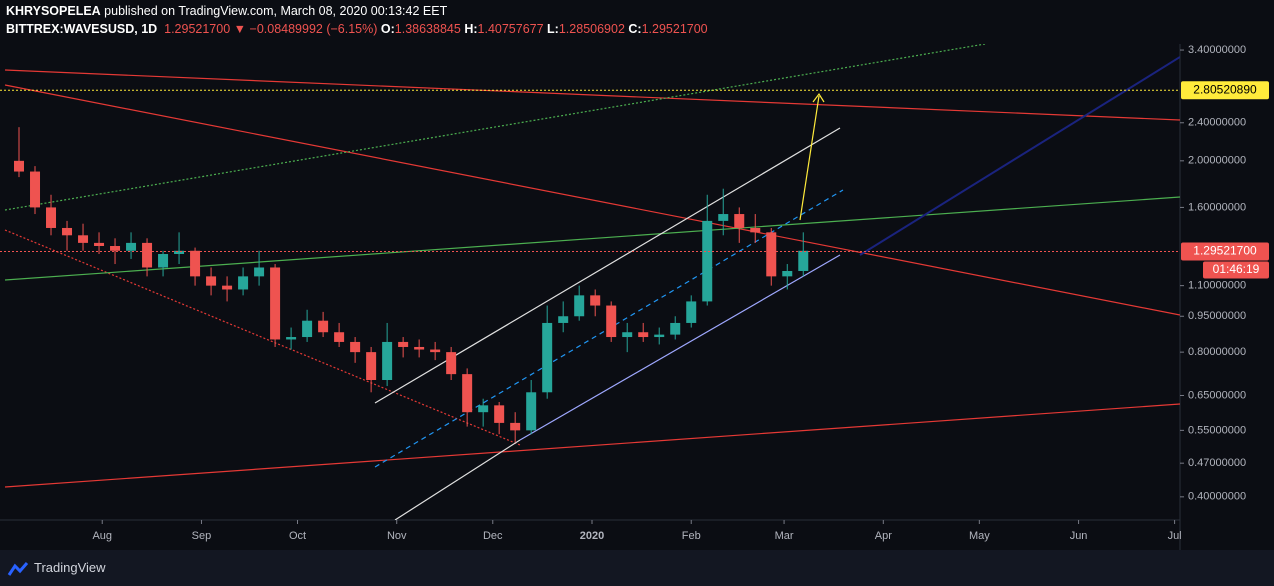  Describe the element at coordinates (82, 29) in the screenshot. I see `symbol: BITTREX:WAVESUSD, 1D` at that location.